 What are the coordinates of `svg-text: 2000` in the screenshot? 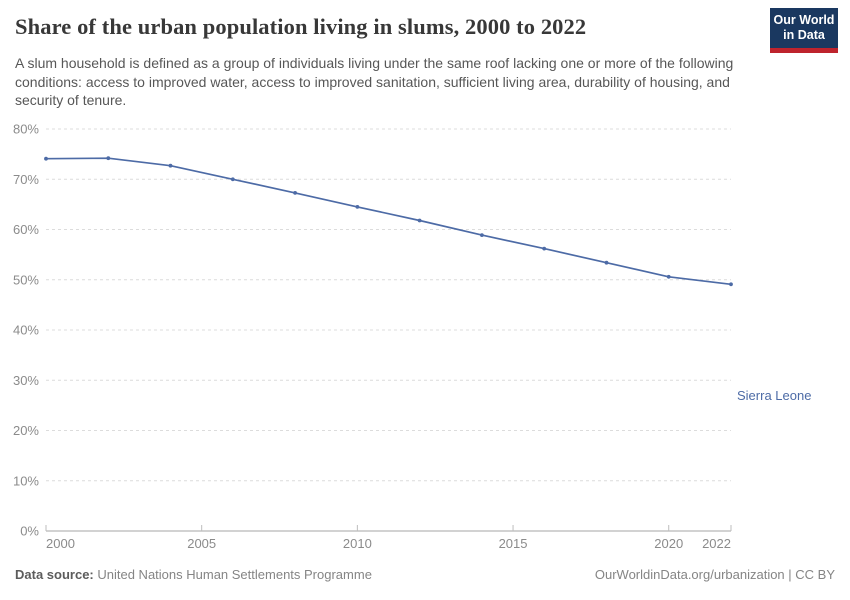 It's located at (60, 543).